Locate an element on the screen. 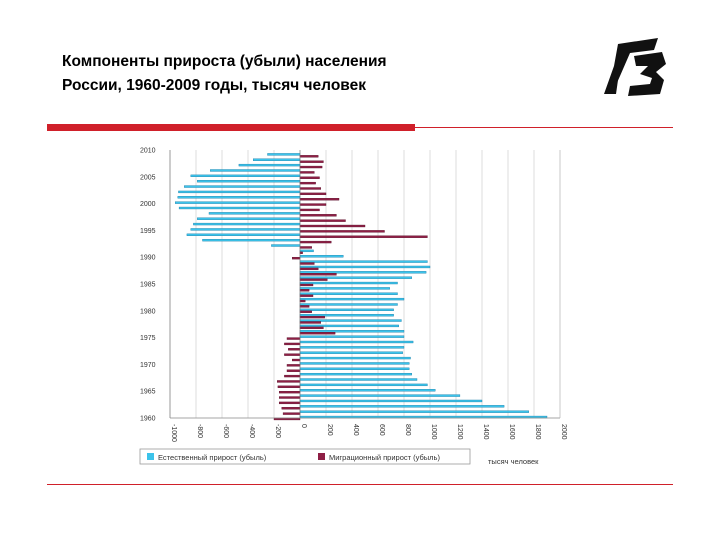 This screenshot has height=540, width=720. legend-label-natural: Естественный прирост (убыль) is located at coordinates (212, 457).